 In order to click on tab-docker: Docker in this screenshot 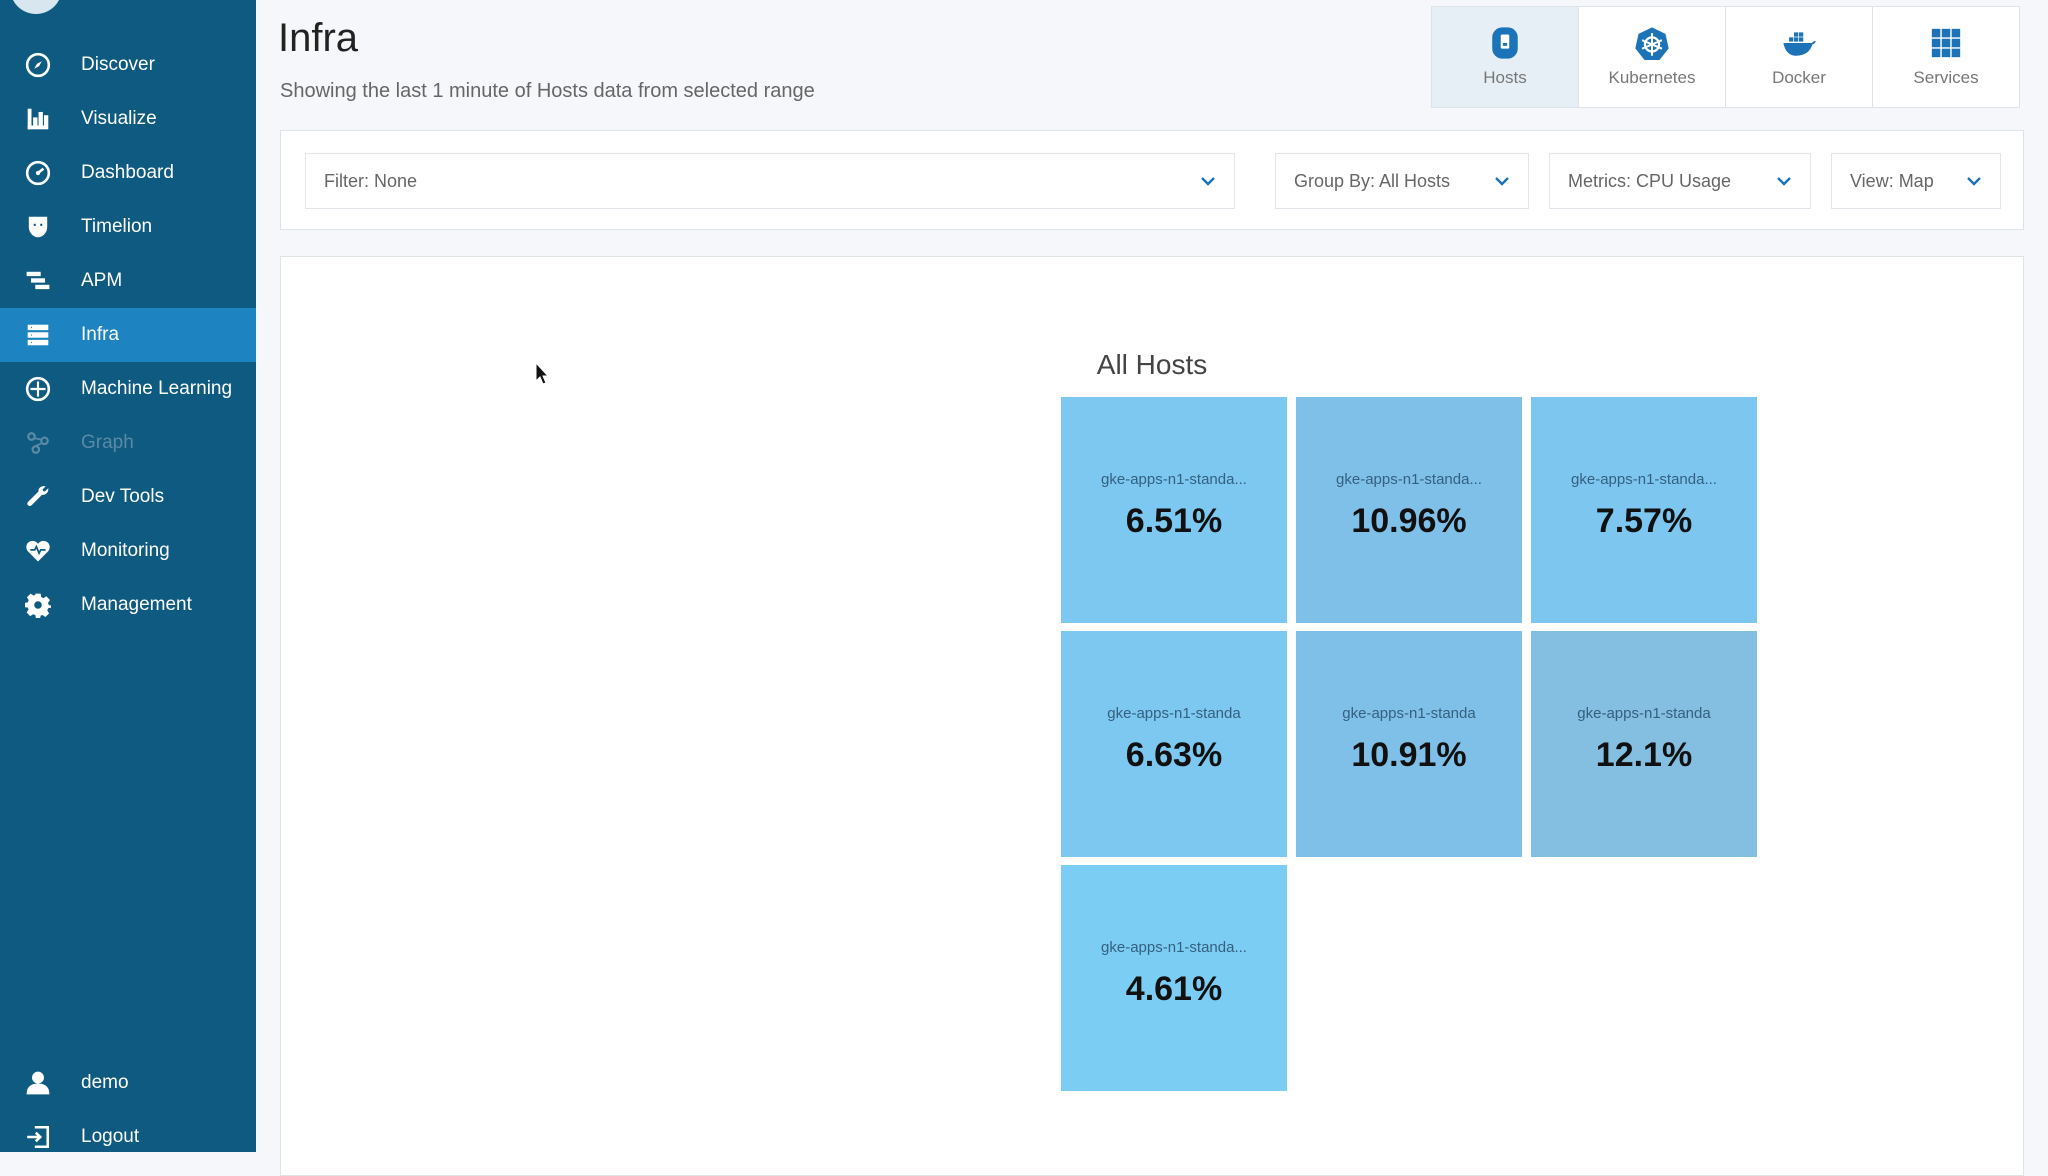, I will do `click(1799, 57)`.